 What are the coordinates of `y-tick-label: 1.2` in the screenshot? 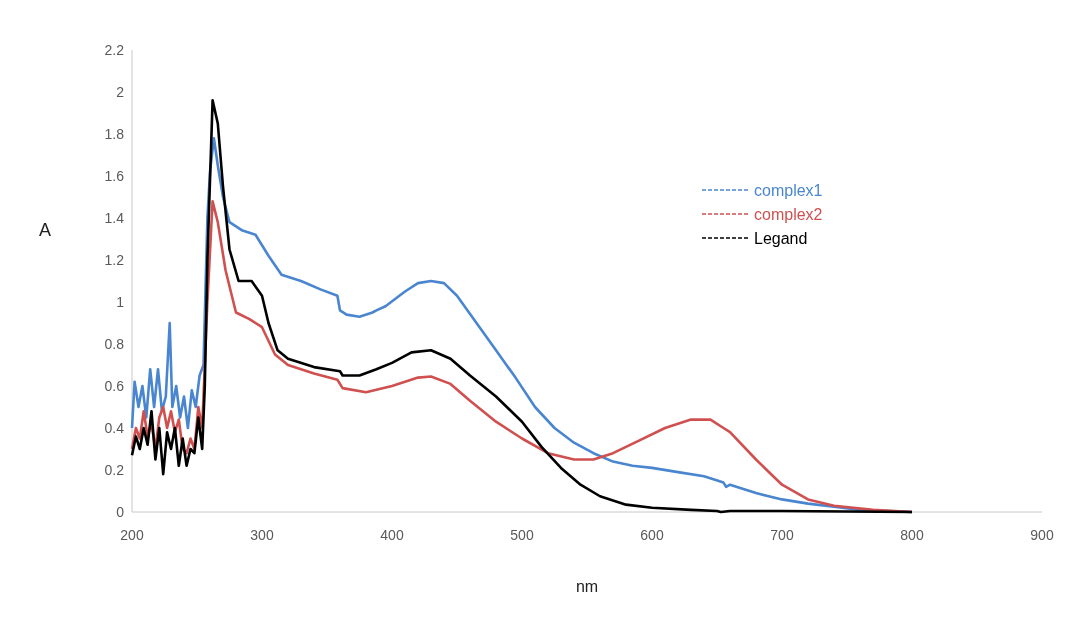 It's located at (114, 259).